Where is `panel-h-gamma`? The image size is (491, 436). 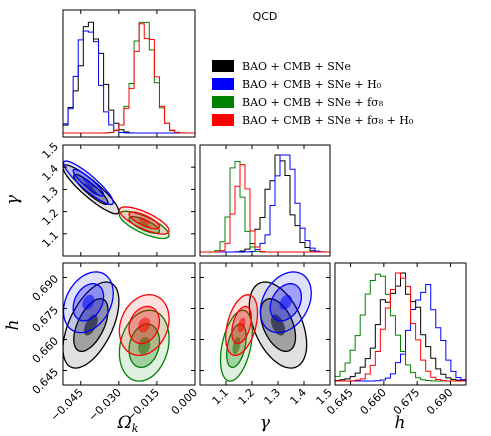
panel-h-gamma is located at coordinates (265, 324).